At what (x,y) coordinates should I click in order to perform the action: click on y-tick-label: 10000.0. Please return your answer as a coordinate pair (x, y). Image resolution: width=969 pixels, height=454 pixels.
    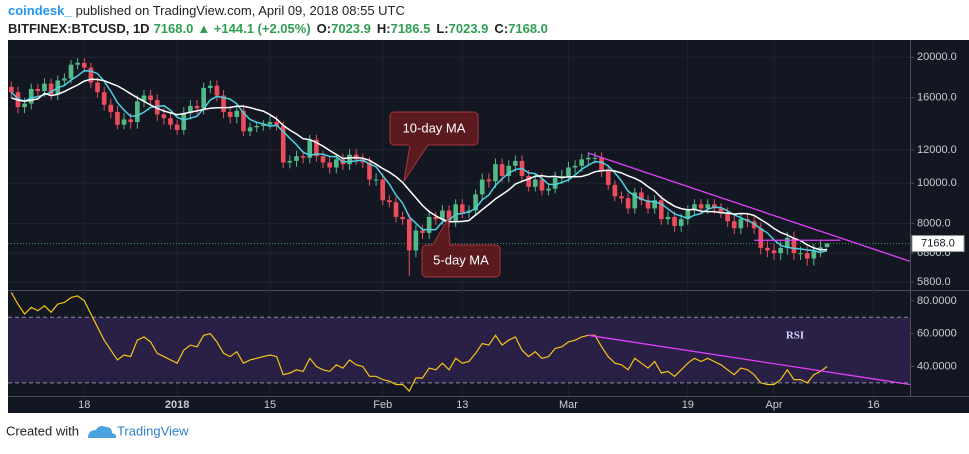
    Looking at the image, I should click on (937, 183).